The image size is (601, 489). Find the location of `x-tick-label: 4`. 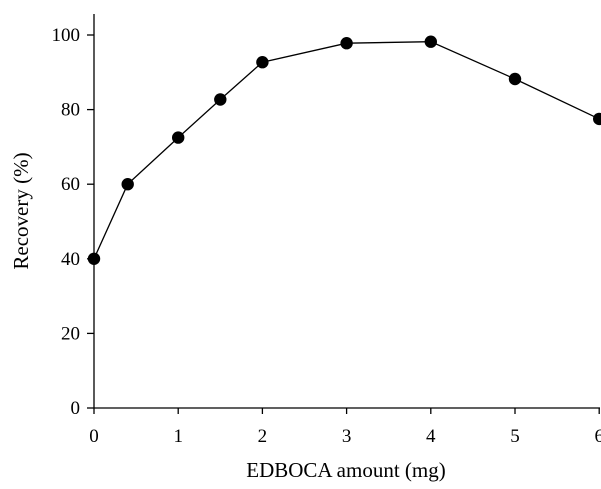

x-tick-label: 4 is located at coordinates (431, 436).